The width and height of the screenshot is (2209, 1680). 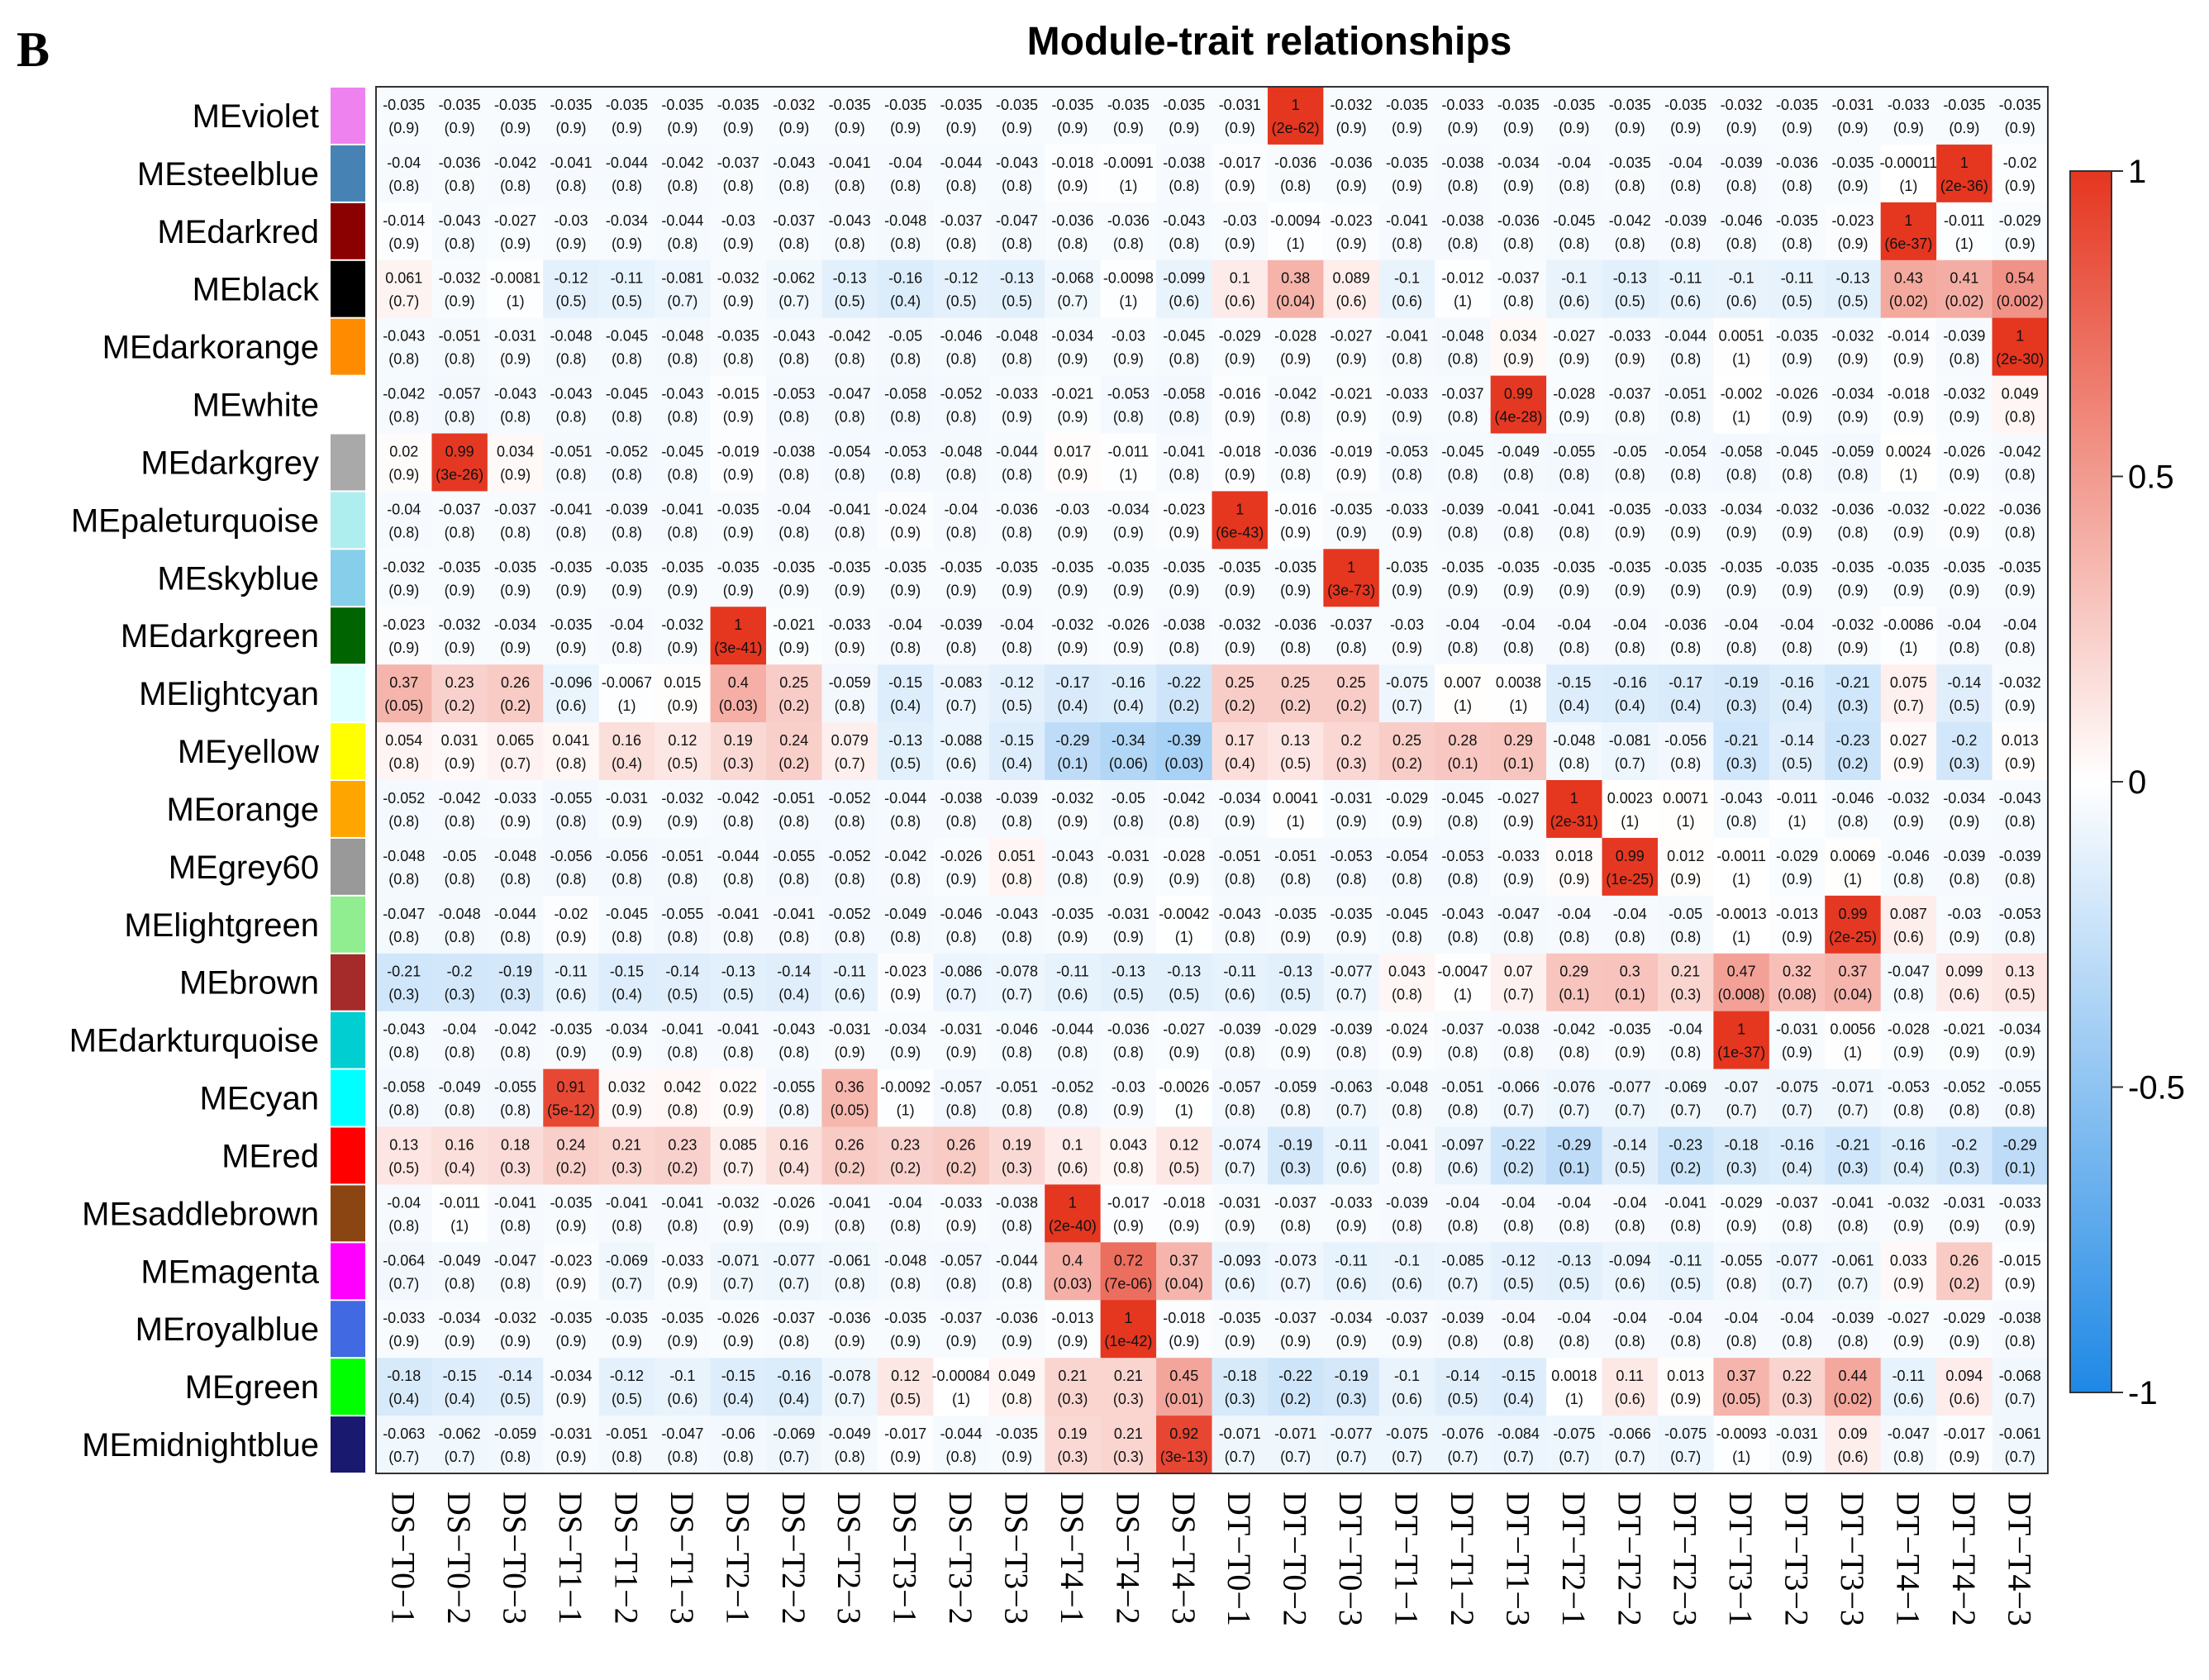 I want to click on cell-pvalue: (0.5), so click(x=1685, y=1283).